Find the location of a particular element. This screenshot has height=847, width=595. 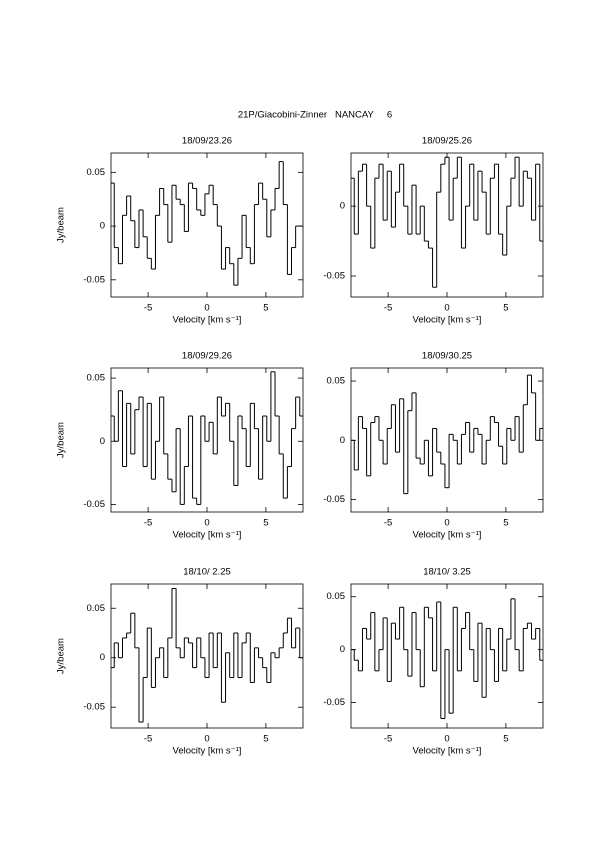

panel-title: 18/09/23.26 is located at coordinates (207, 141).